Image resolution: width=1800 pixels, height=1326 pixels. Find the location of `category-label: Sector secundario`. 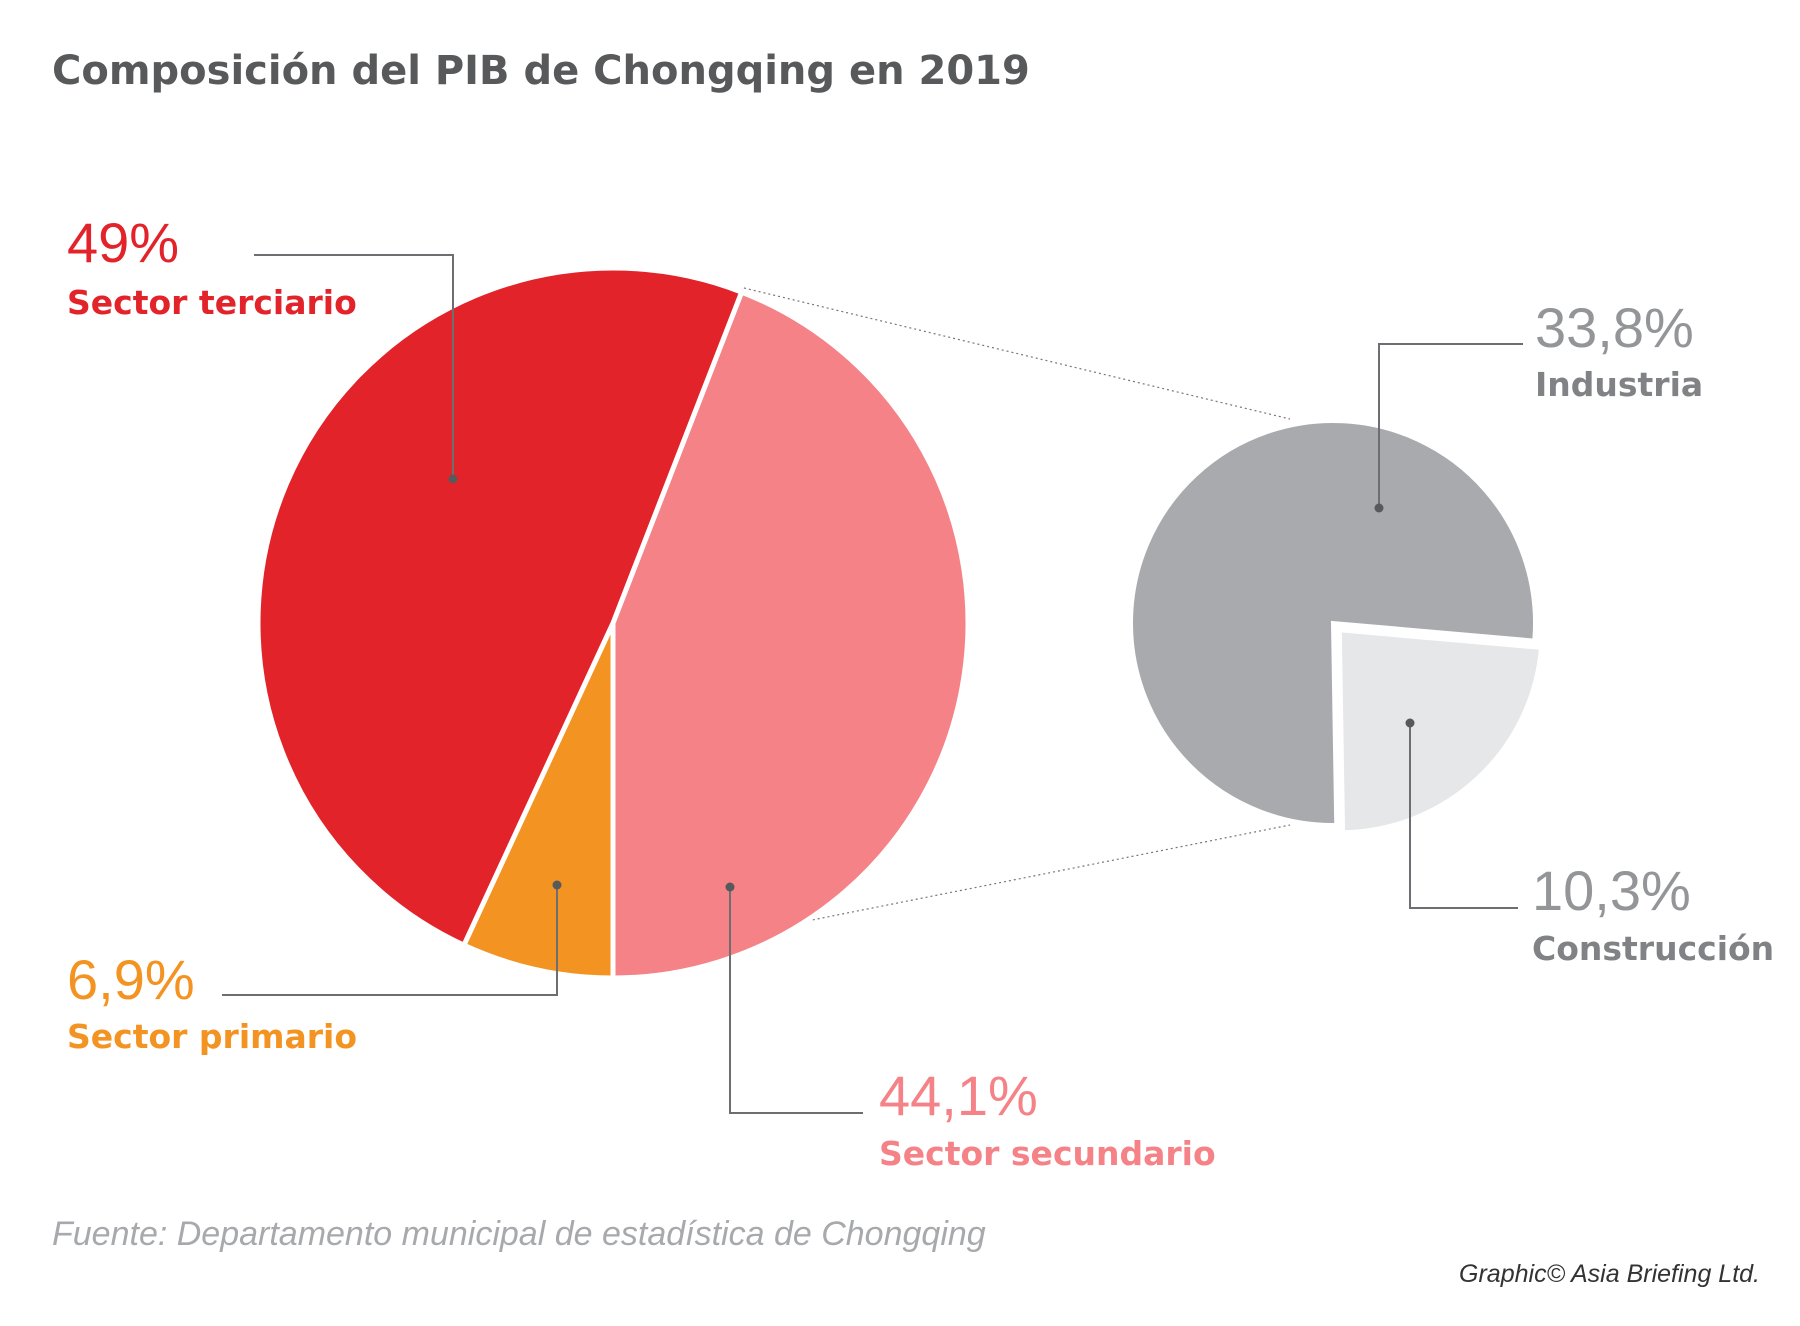

category-label: Sector secundario is located at coordinates (1047, 1153).